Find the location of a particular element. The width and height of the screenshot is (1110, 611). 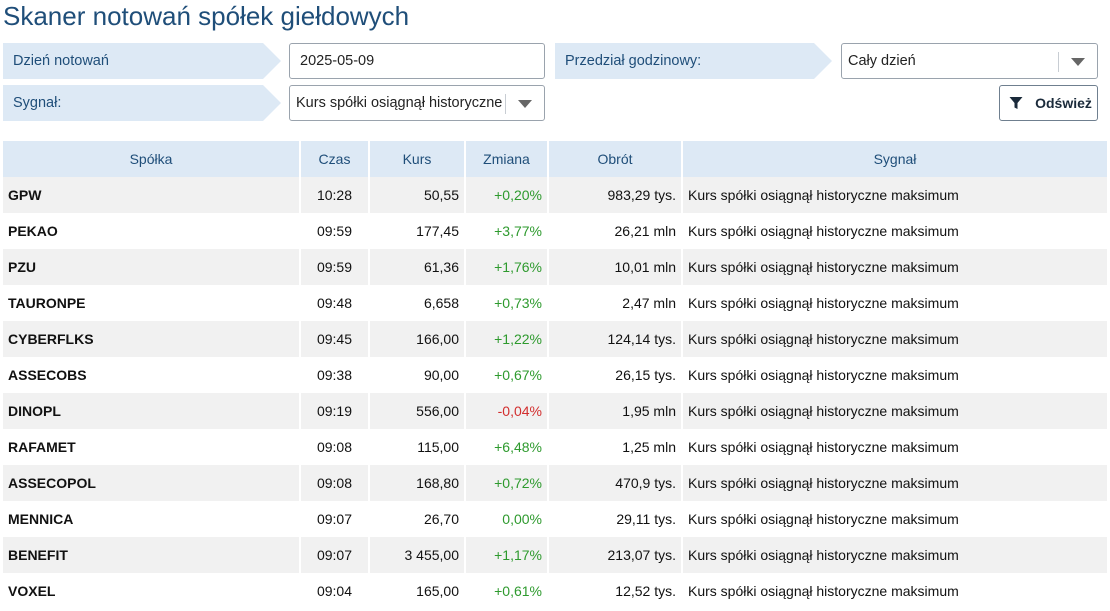

refresh-button-label: Odśwież is located at coordinates (1063, 103).